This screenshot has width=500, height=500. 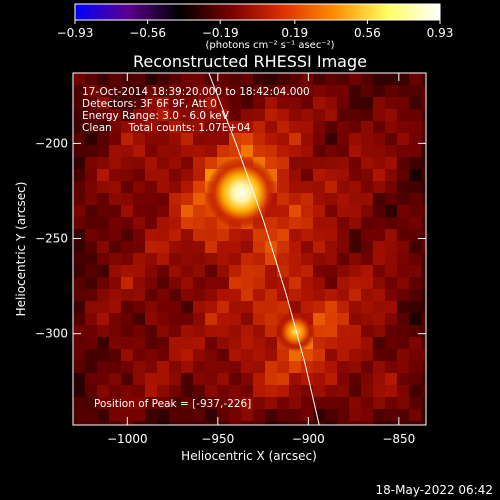 What do you see at coordinates (147, 33) in the screenshot?
I see `colorbar-tick-label: −0.56` at bounding box center [147, 33].